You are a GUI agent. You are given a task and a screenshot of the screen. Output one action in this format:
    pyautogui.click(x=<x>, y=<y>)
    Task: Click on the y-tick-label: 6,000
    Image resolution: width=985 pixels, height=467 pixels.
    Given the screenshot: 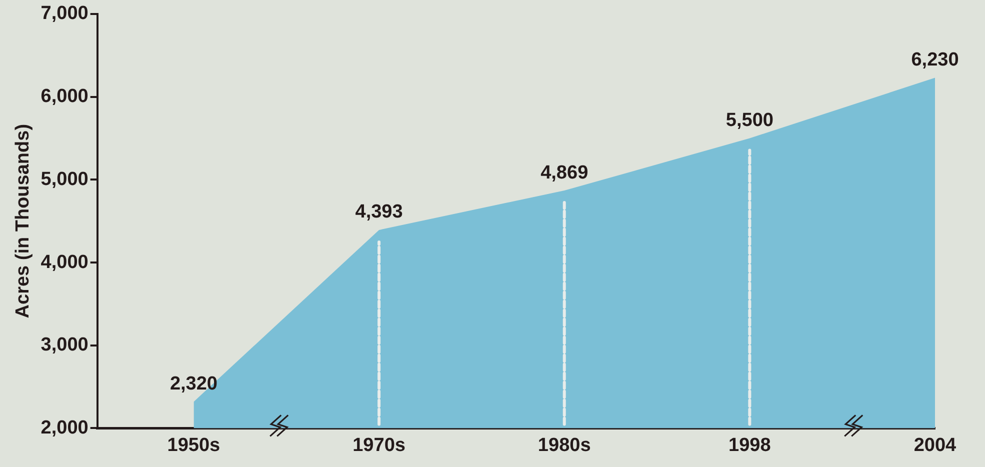 What is the action you would take?
    pyautogui.click(x=64, y=97)
    